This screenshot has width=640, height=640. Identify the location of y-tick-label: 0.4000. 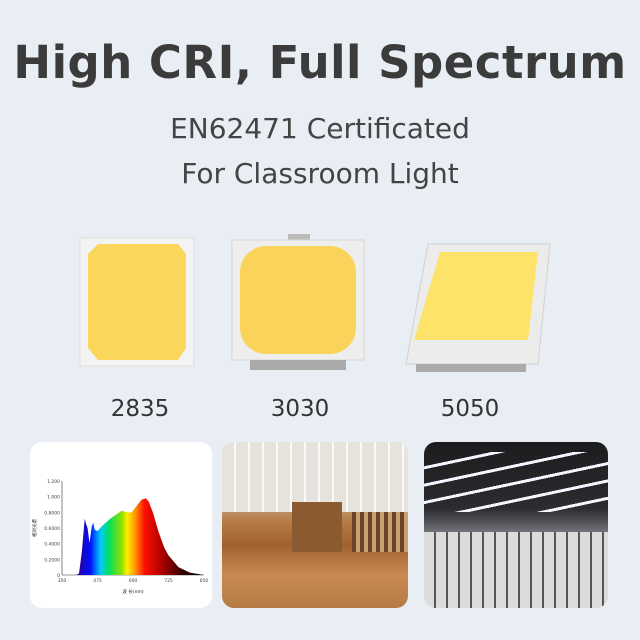
(52, 545).